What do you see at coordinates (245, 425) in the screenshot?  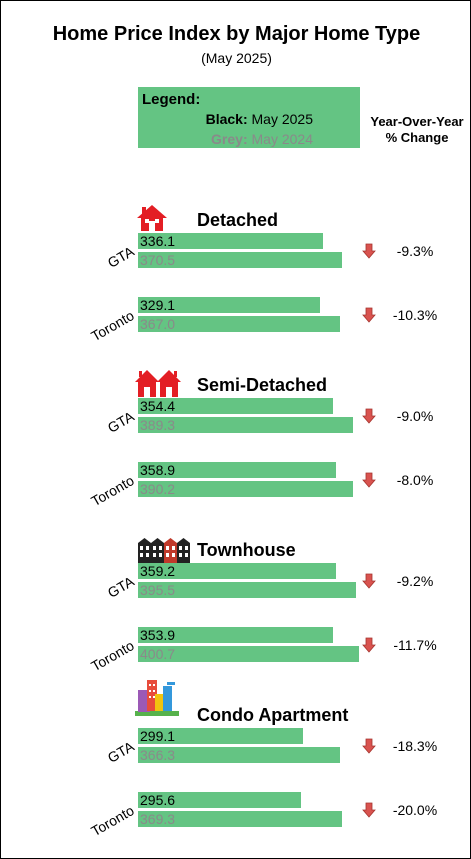 I see `bar-may-2024-semi-detached-gta: 389.3` at bounding box center [245, 425].